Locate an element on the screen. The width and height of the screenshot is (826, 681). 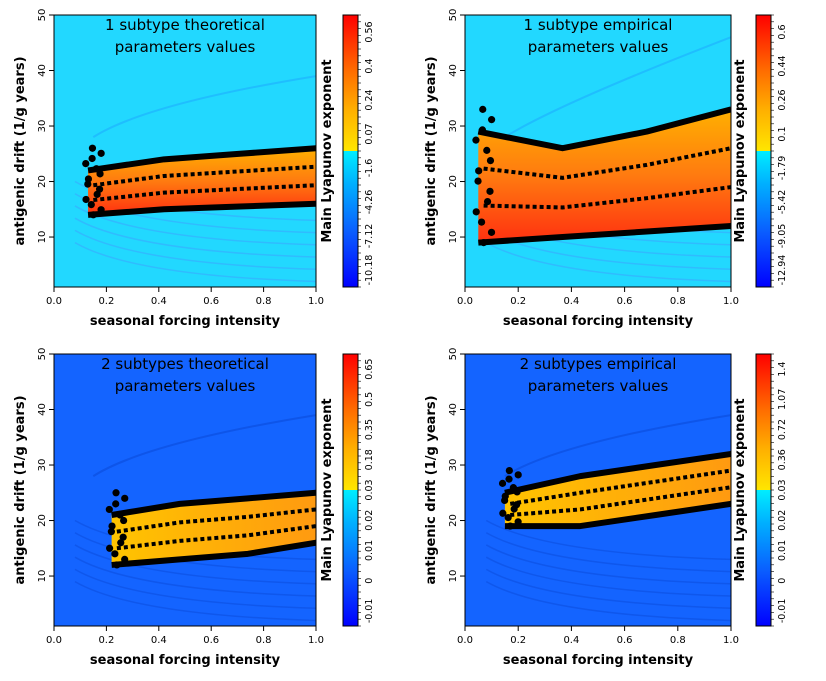
colorbar-tick-label: -4.26 is located at coordinates (369, 202).